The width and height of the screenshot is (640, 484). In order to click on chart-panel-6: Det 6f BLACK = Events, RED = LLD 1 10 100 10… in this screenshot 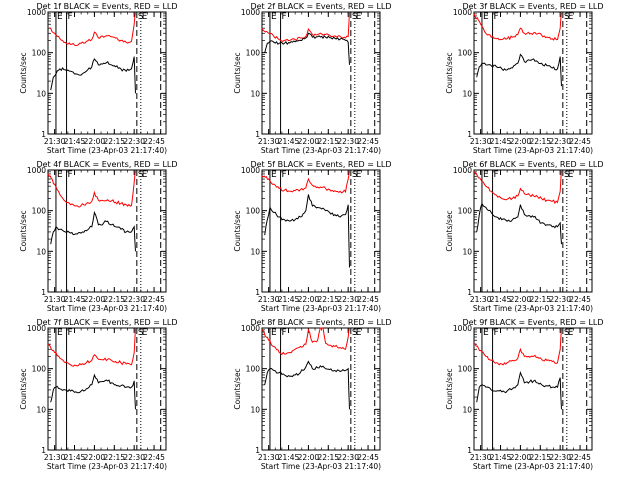, I will do `click(524, 236)`.